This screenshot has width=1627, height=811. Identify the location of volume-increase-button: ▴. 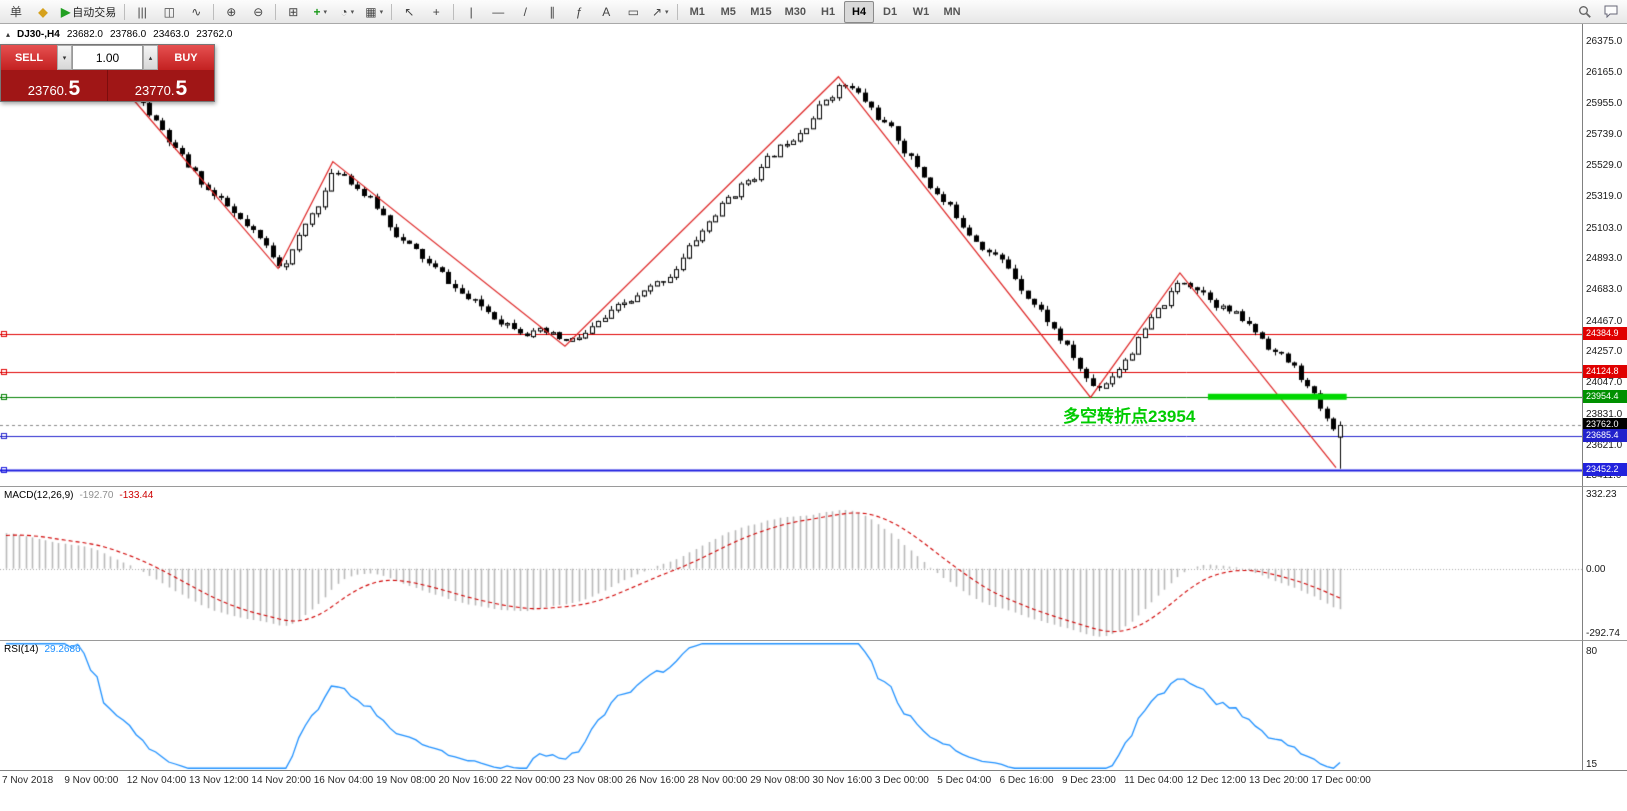
(150, 57).